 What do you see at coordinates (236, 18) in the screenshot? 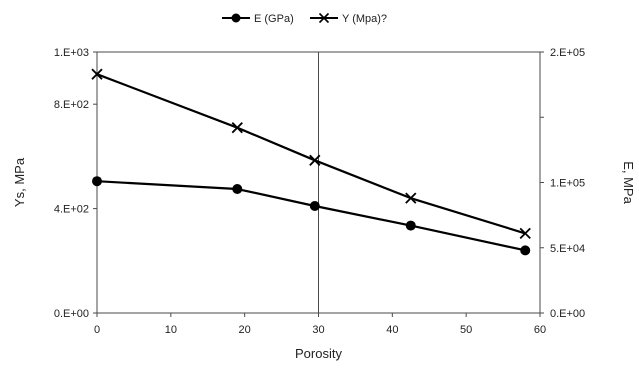
I see `legend-marker-circle` at bounding box center [236, 18].